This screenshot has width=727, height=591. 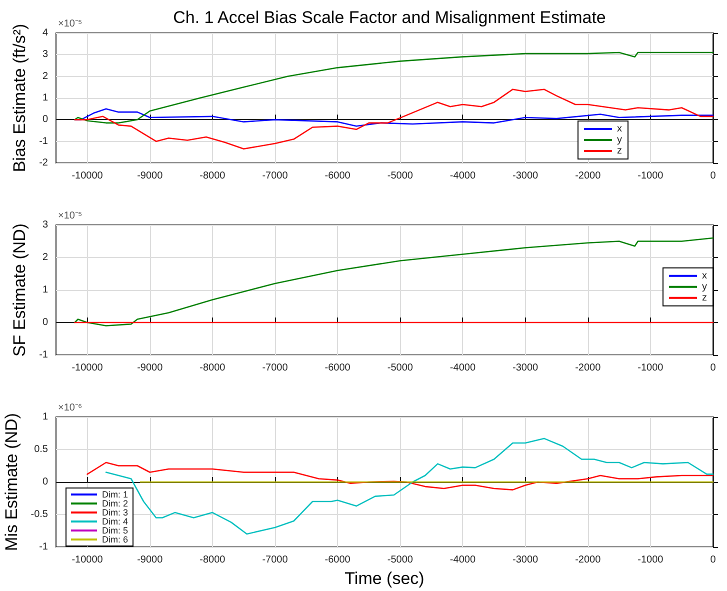 I want to click on legend-label: Dim: 2, so click(x=115, y=503).